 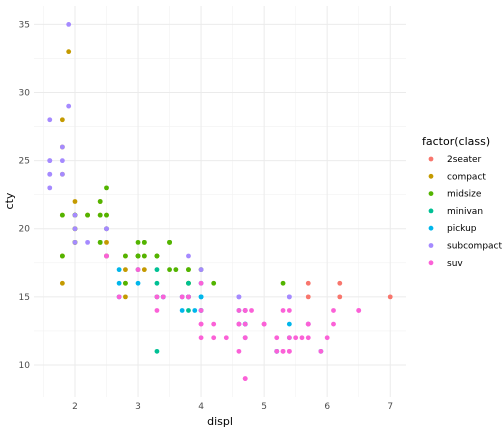 I want to click on legend-label-minivan: minivan, so click(x=465, y=212).